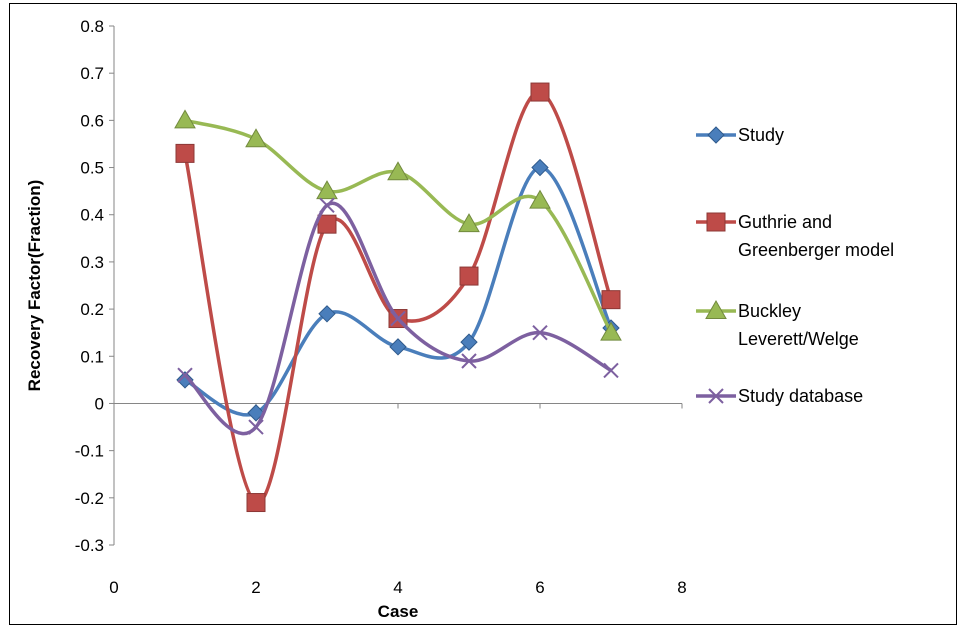  What do you see at coordinates (785, 222) in the screenshot?
I see `legend-label-guthrie-and-greenberger-model: Guthrie and` at bounding box center [785, 222].